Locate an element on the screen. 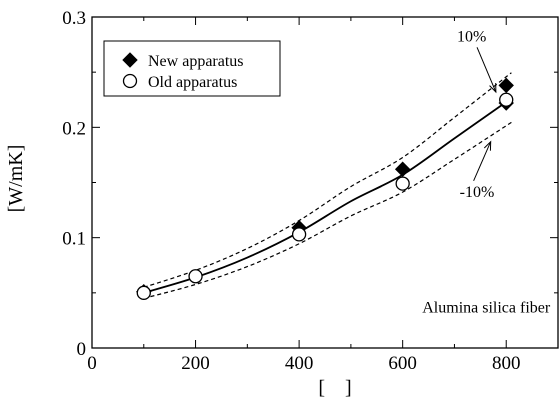 The image size is (560, 403). x-tick-label: 400 is located at coordinates (299, 363).